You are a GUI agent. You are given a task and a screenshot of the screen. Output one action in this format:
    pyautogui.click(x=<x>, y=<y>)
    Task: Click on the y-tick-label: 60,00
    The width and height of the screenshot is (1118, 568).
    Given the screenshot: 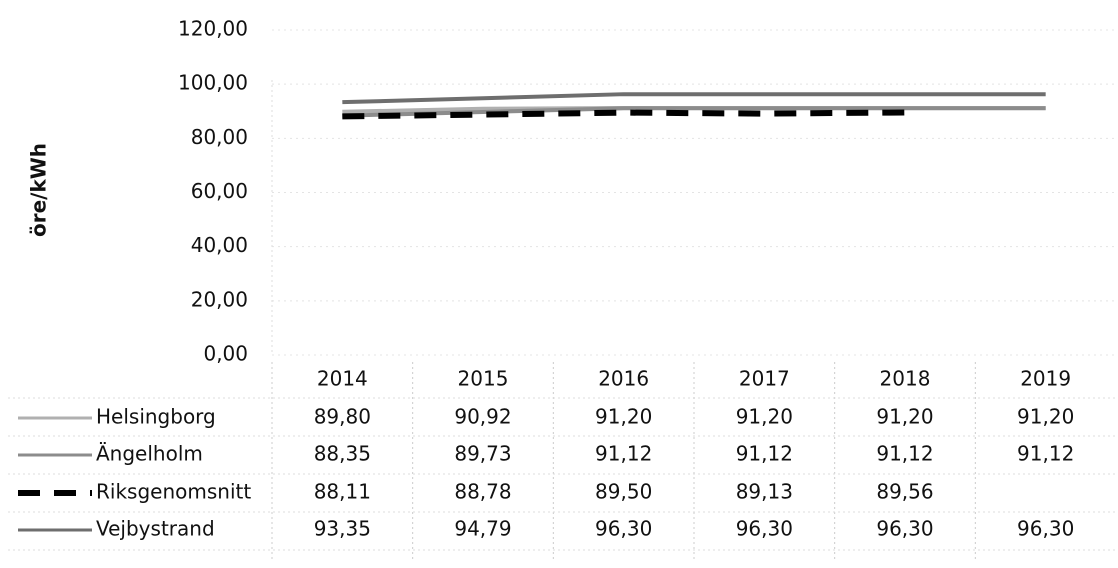 What is the action you would take?
    pyautogui.click(x=219, y=191)
    